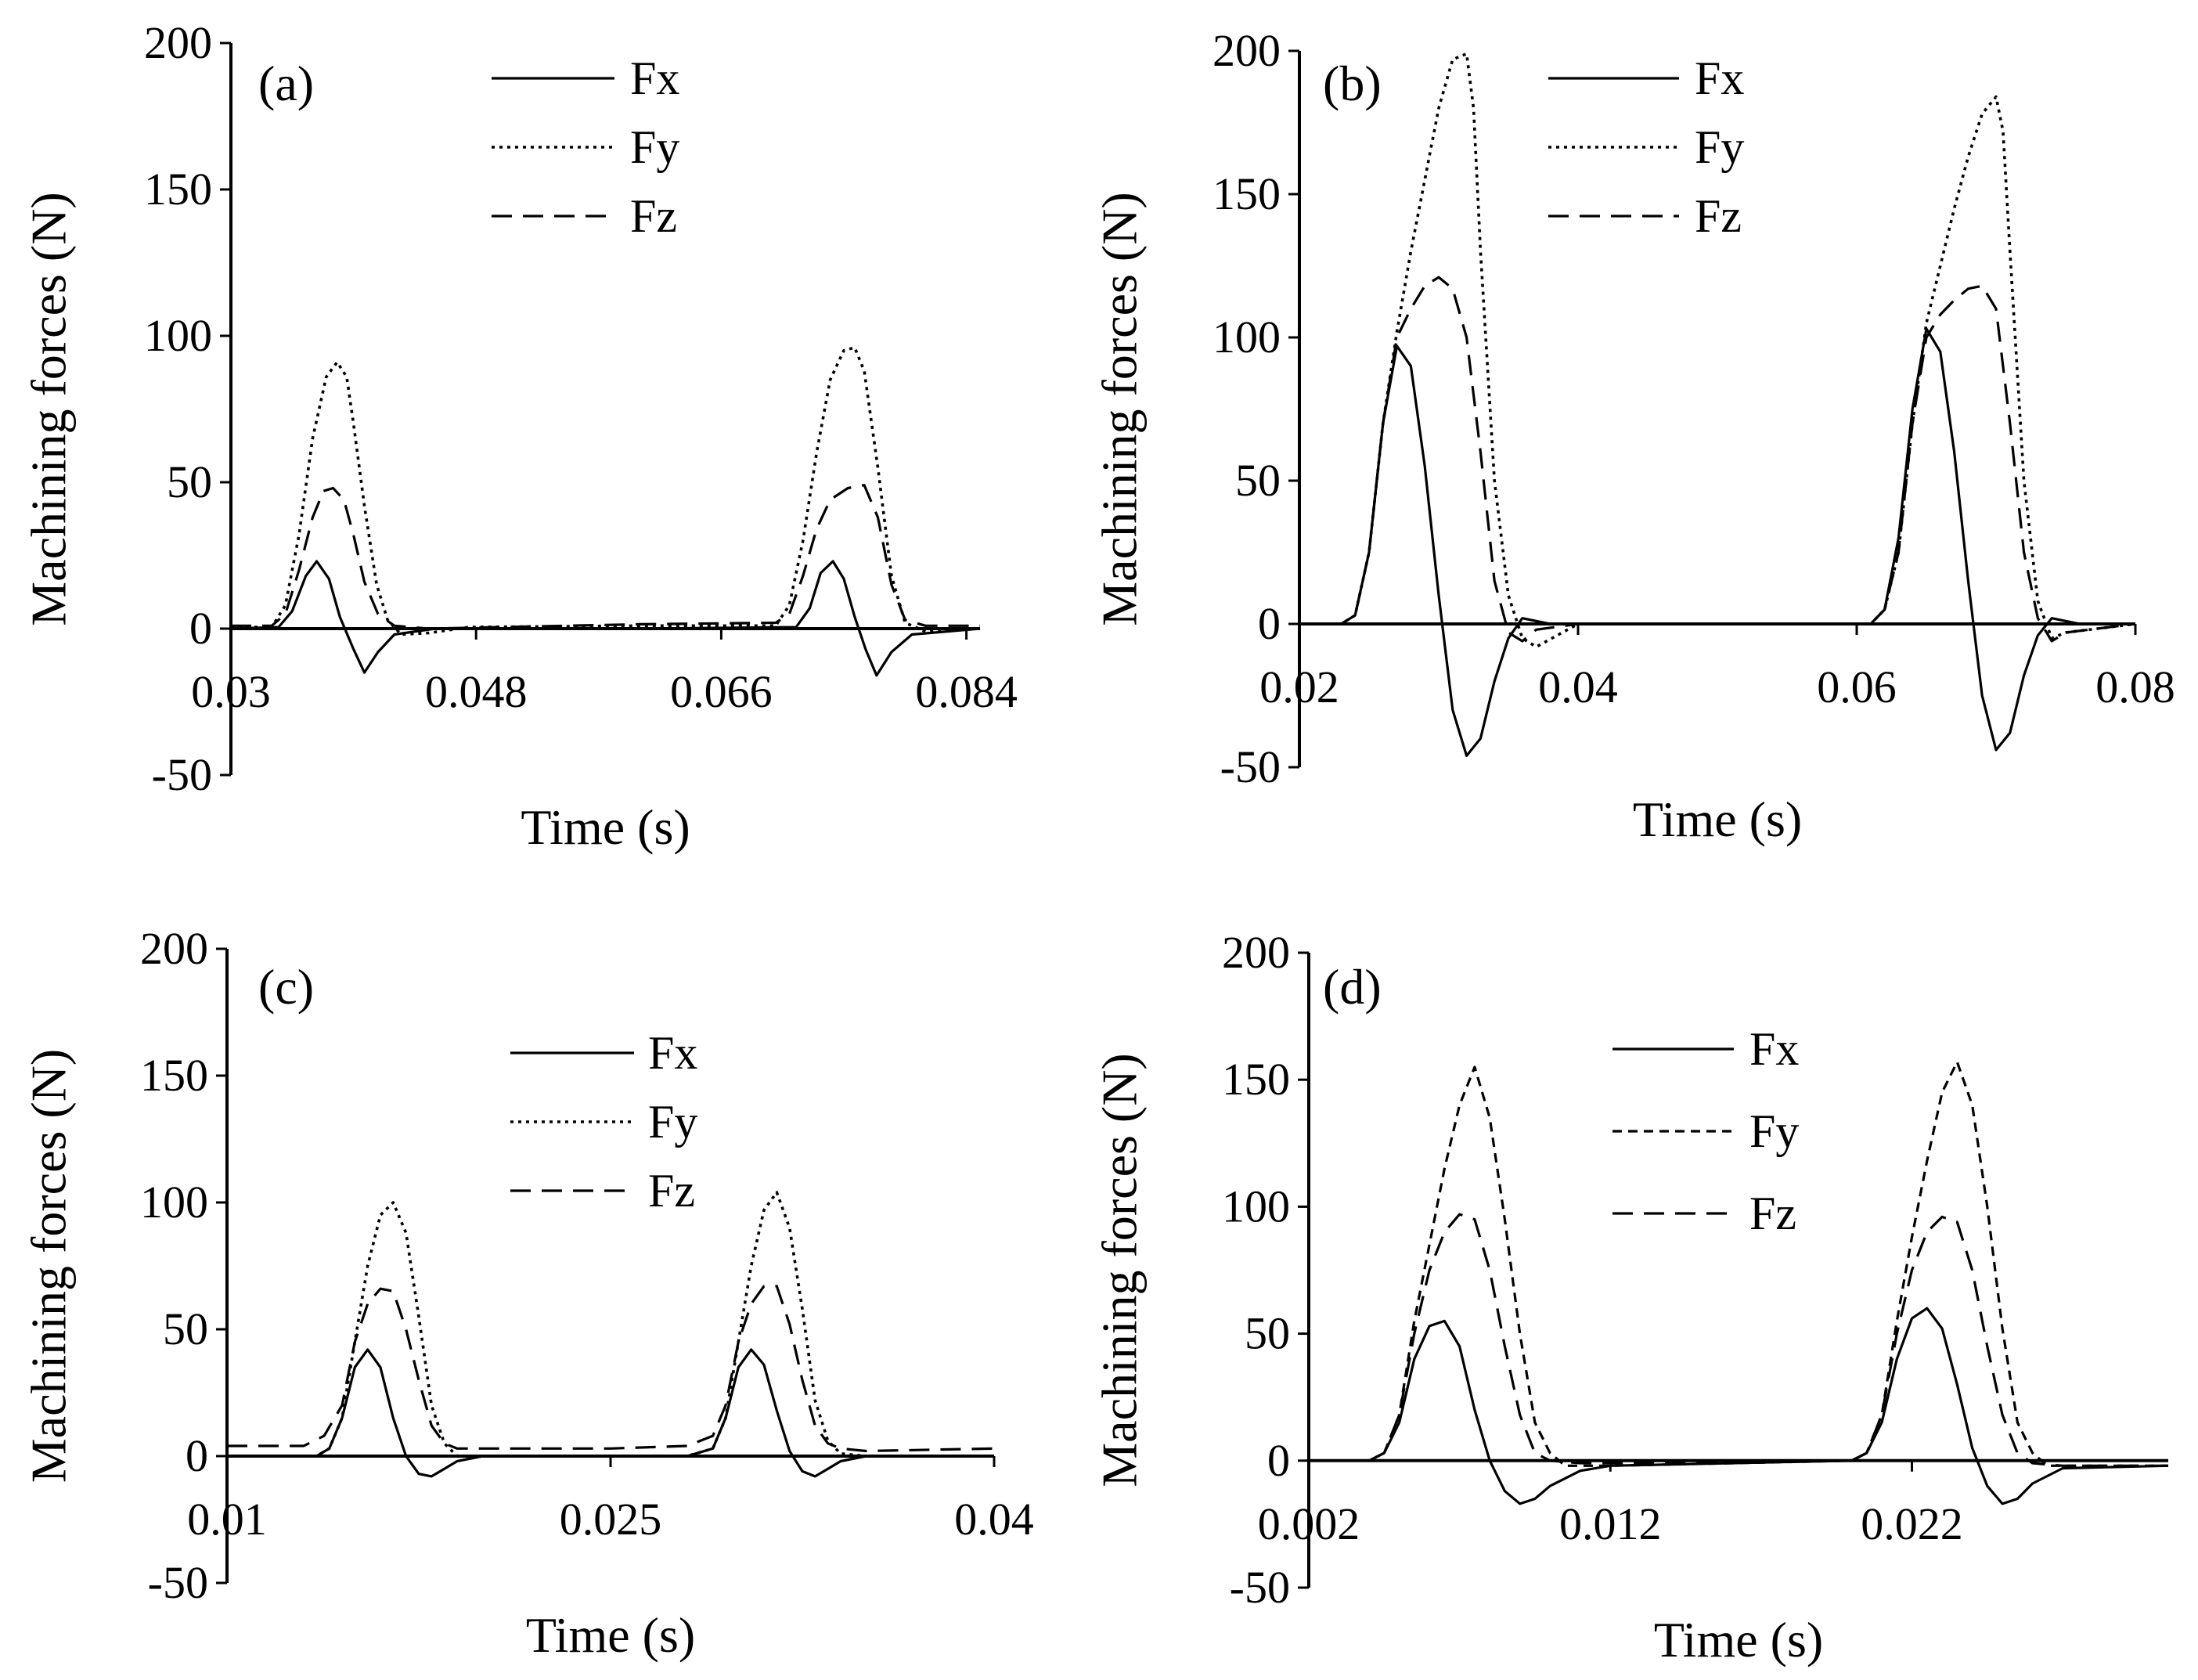 This screenshot has height=1680, width=2198. Describe the element at coordinates (1719, 78) in the screenshot. I see `panel-b-legend-label-fx: Fx` at that location.